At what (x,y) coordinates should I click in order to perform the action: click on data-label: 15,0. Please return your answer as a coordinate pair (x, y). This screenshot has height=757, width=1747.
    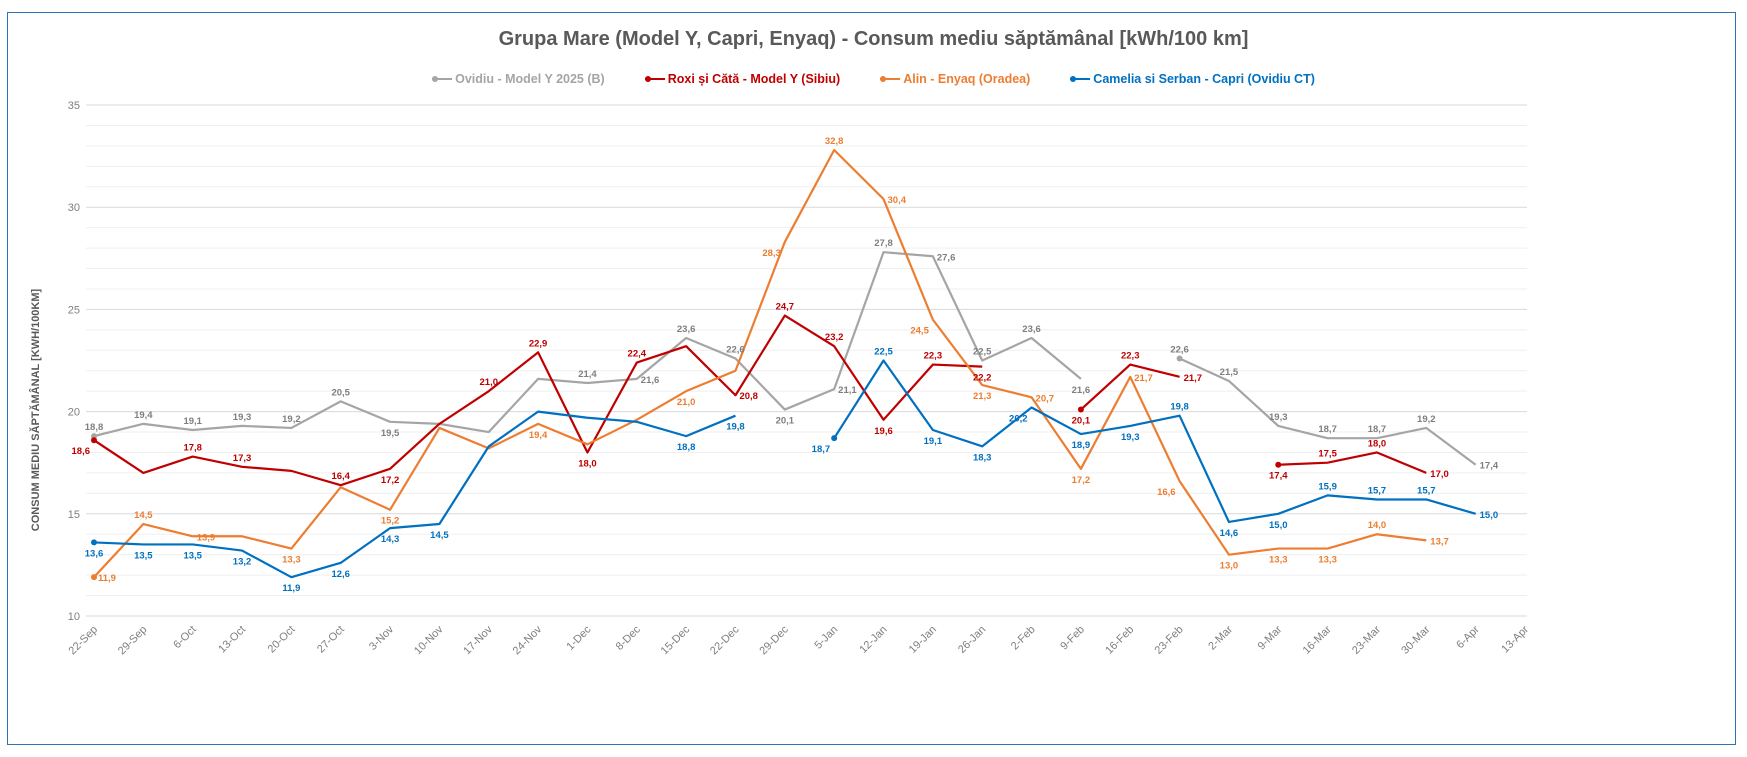
    Looking at the image, I should click on (1278, 525).